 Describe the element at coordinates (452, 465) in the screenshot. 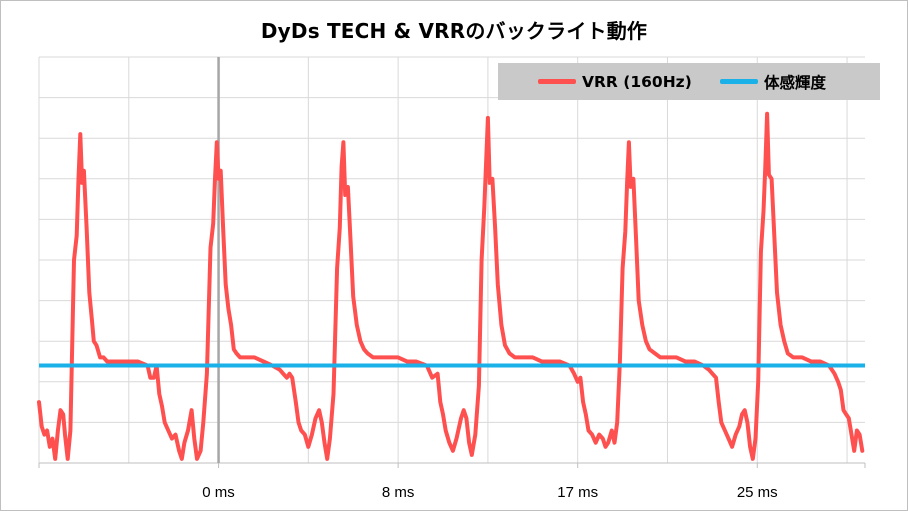

I see `x-axis` at that location.